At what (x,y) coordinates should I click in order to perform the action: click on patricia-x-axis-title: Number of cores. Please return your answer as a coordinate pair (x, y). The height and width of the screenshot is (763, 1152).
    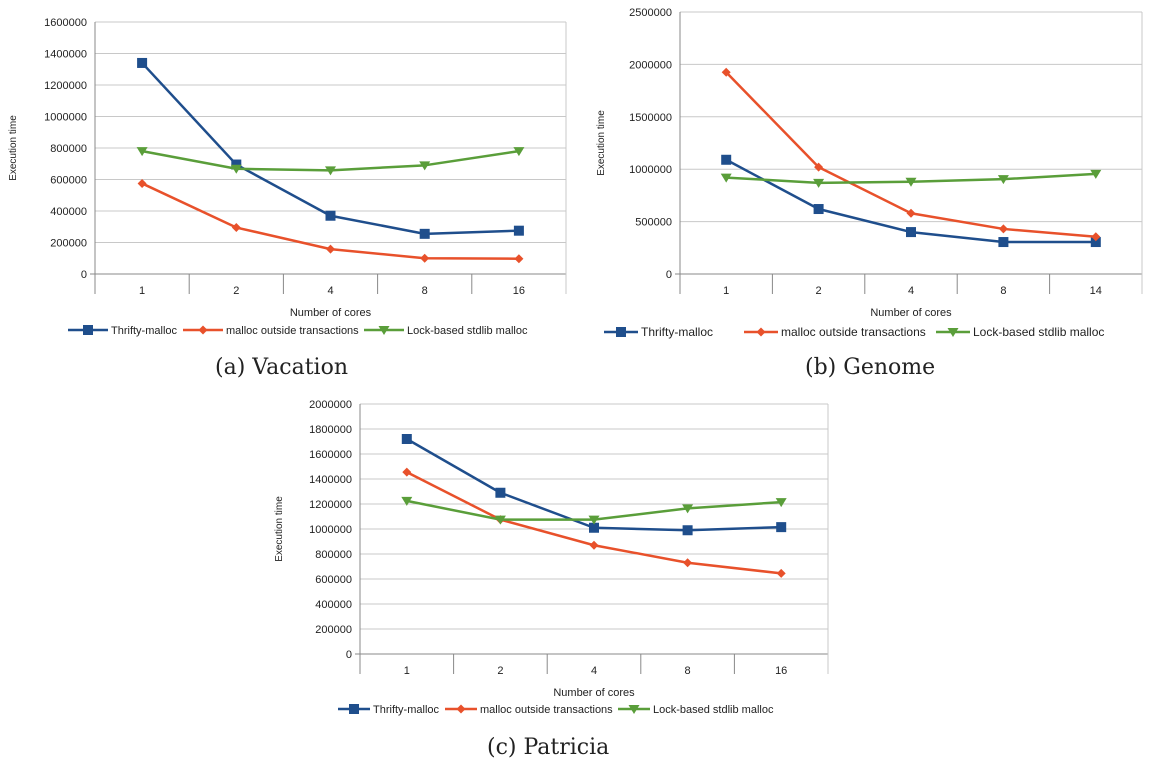
    Looking at the image, I should click on (594, 693).